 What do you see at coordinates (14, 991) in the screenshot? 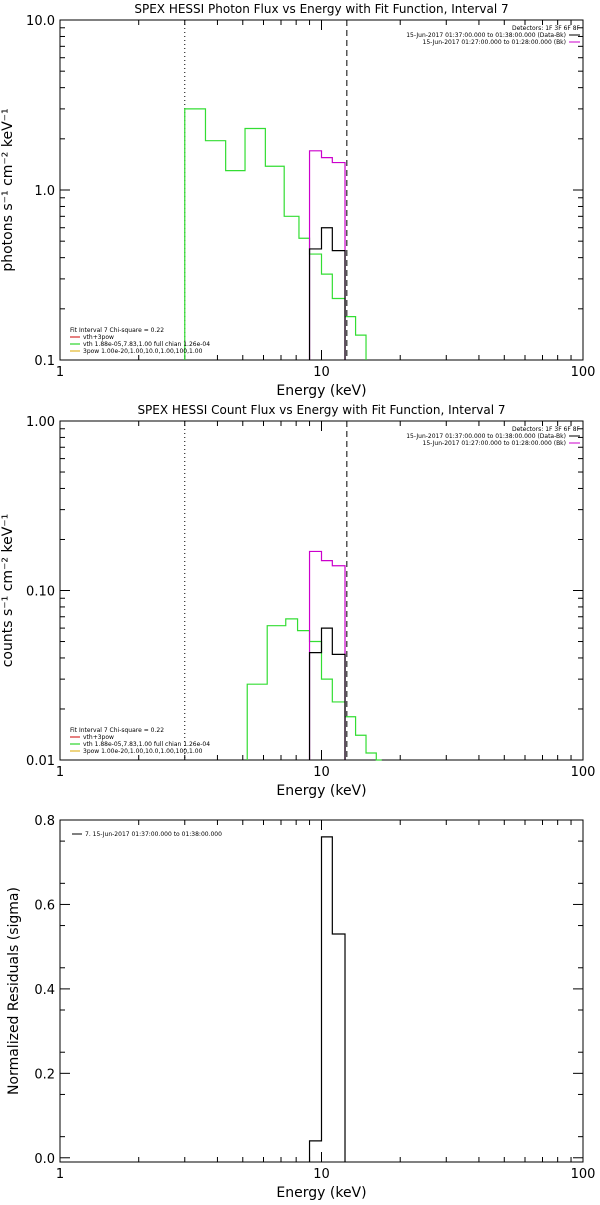
I see `y-axis-label: Normalized Residuals (sigma)` at bounding box center [14, 991].